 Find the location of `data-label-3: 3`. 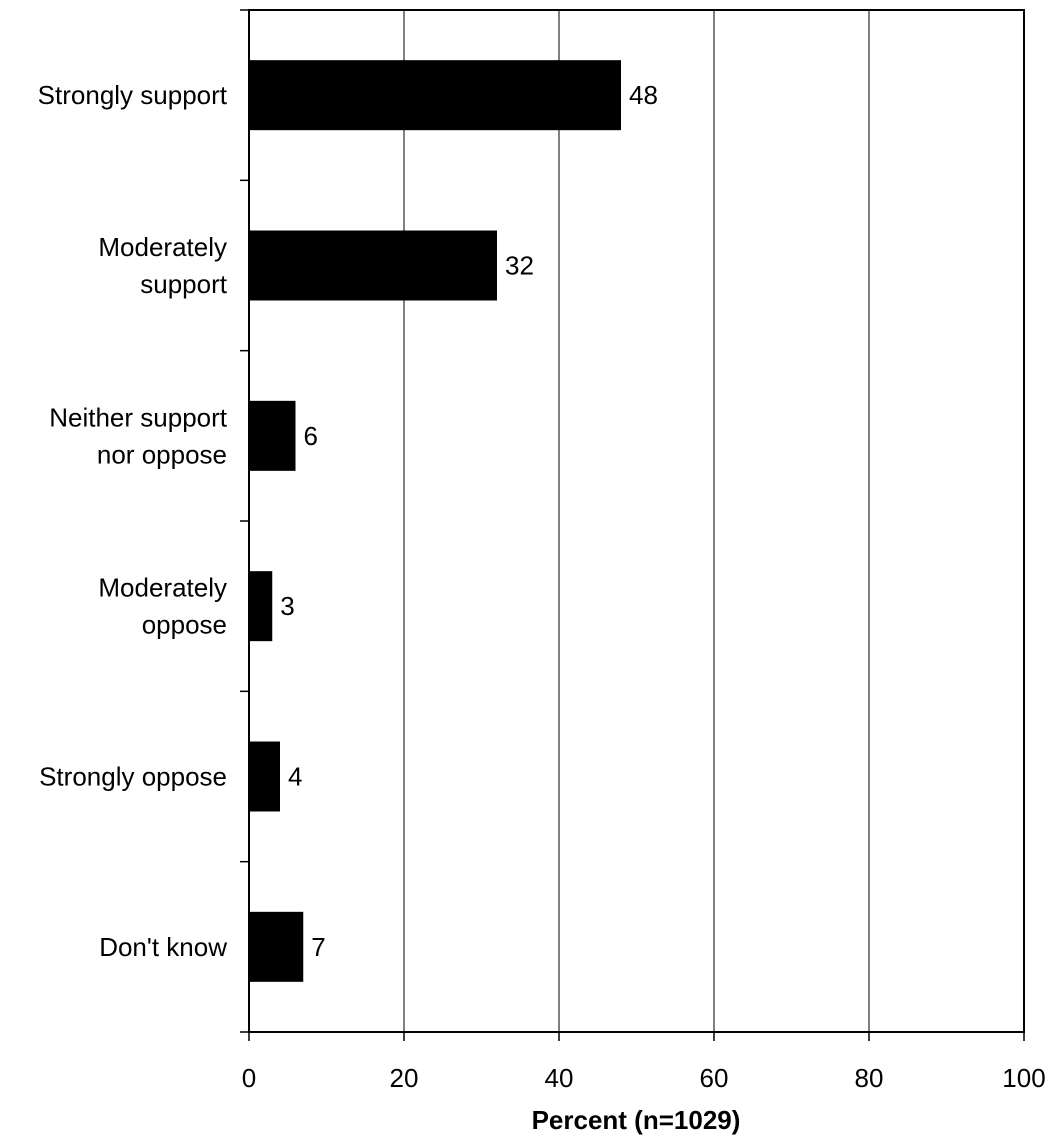

data-label-3: 3 is located at coordinates (287, 606).